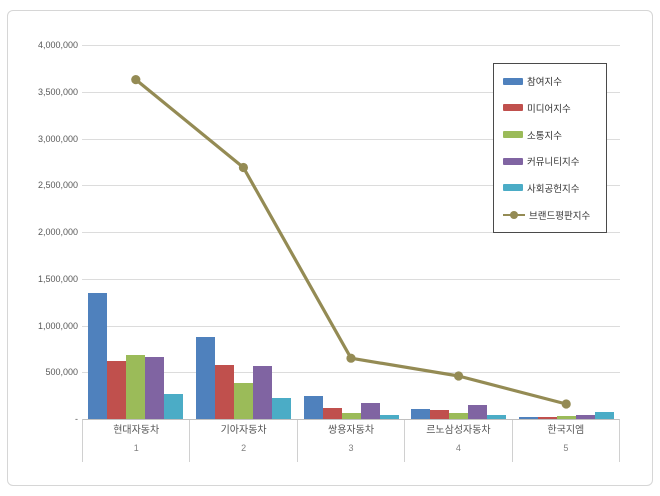 The image size is (660, 496). I want to click on y-tick-label: 2,000,000, so click(57, 232).